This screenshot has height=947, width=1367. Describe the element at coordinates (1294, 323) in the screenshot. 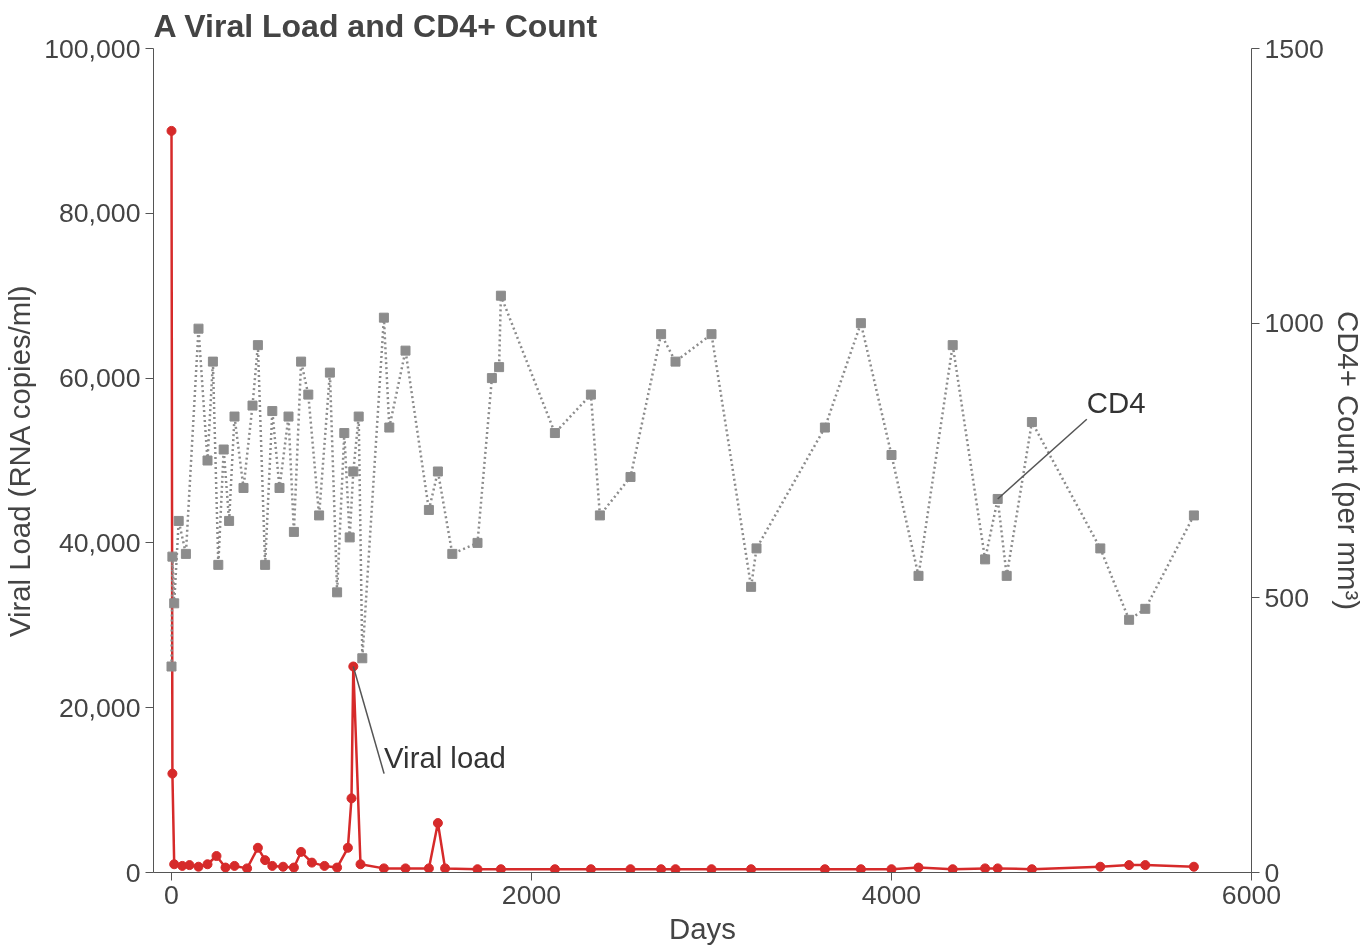

I see `y2-tick-label: 1000` at that location.